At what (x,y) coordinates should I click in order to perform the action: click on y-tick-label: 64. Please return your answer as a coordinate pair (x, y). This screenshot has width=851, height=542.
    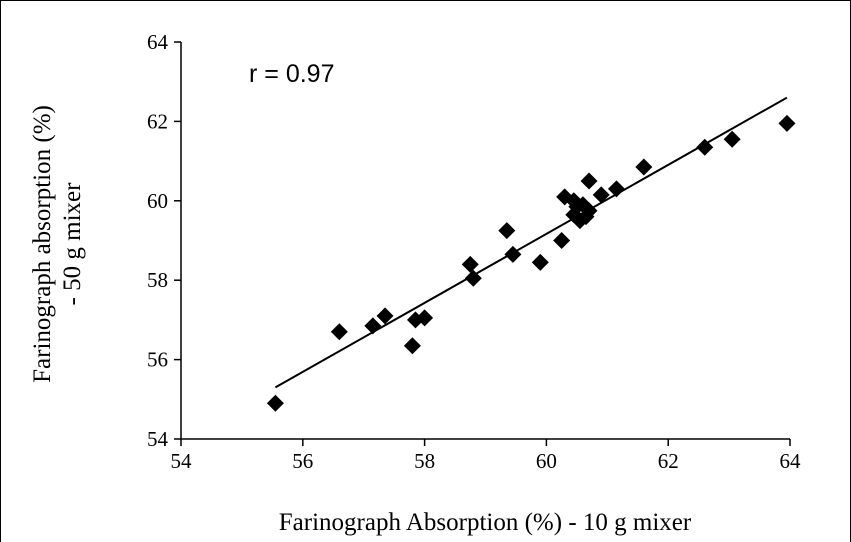
    Looking at the image, I should click on (158, 42).